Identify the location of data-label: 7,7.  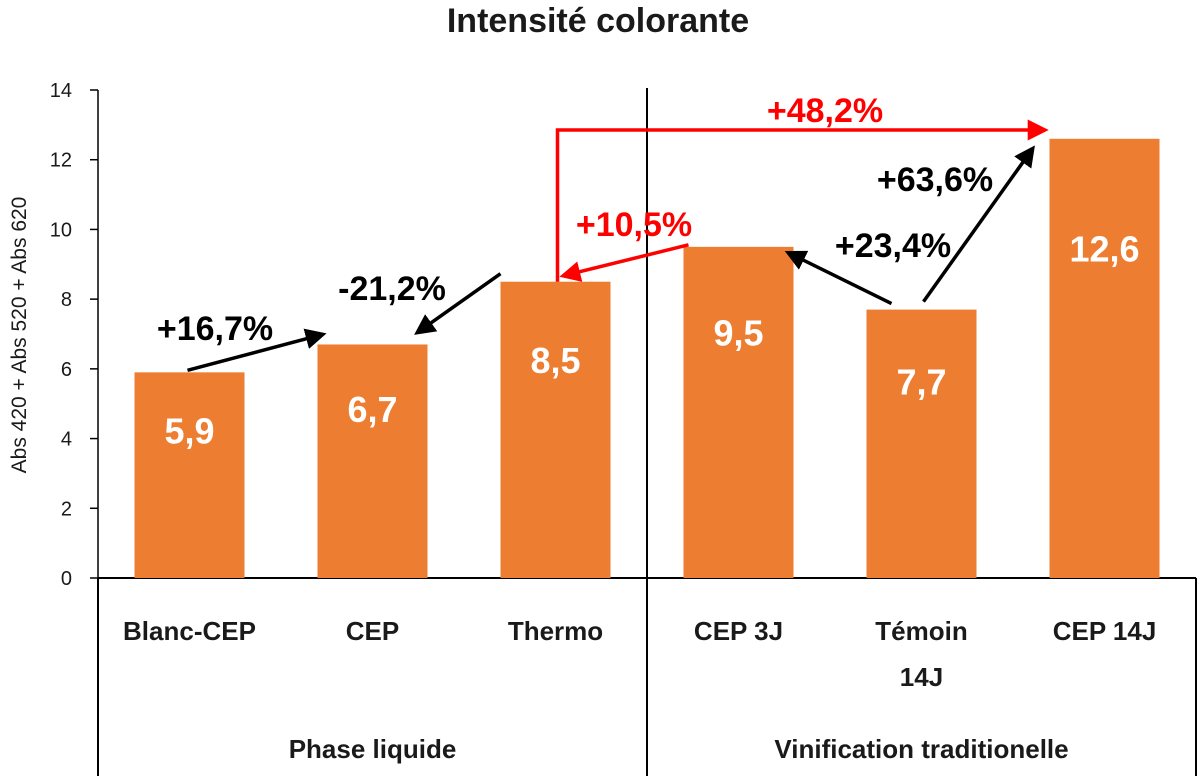
(921, 382).